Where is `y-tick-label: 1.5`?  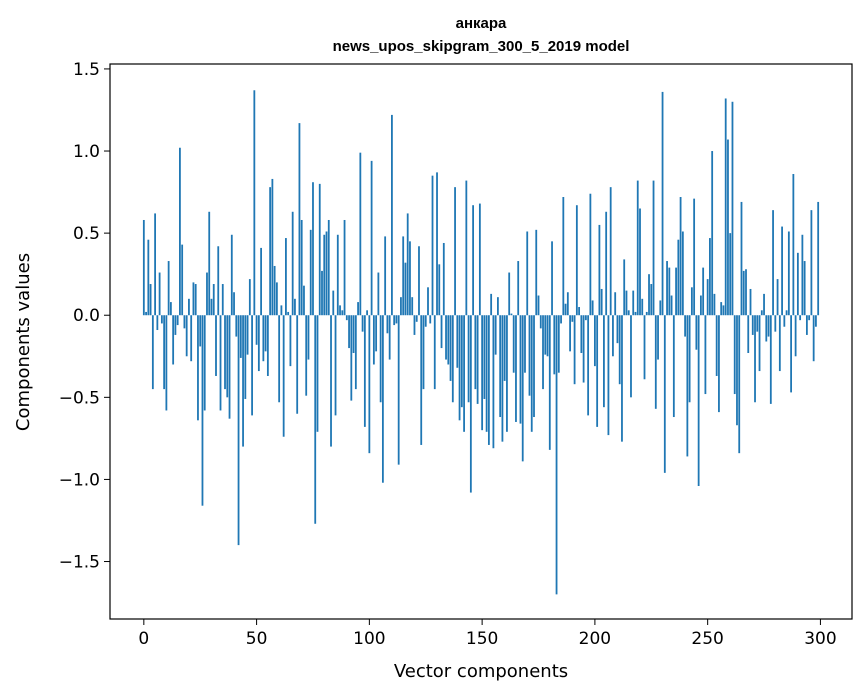
y-tick-label: 1.5 is located at coordinates (86, 70).